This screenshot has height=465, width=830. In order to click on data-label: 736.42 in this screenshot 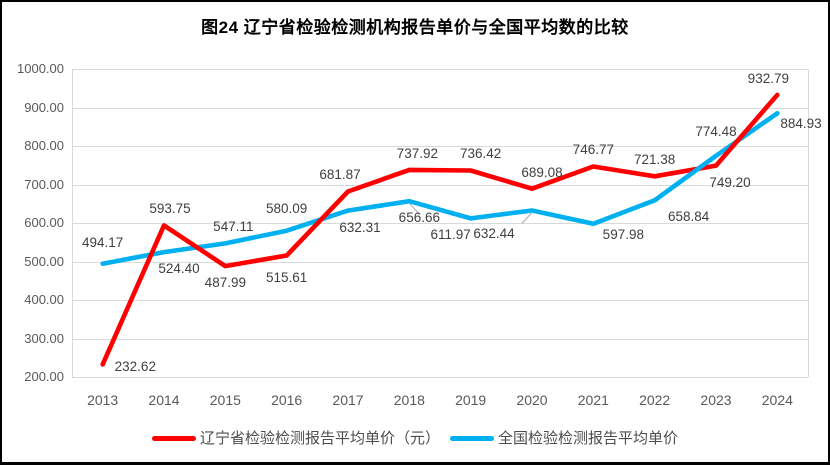, I will do `click(481, 154)`.